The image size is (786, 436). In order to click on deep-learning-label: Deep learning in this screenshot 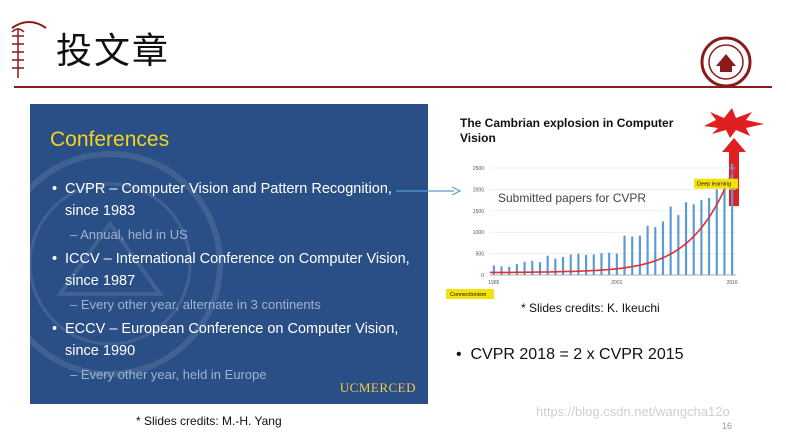, I will do `click(714, 185)`.